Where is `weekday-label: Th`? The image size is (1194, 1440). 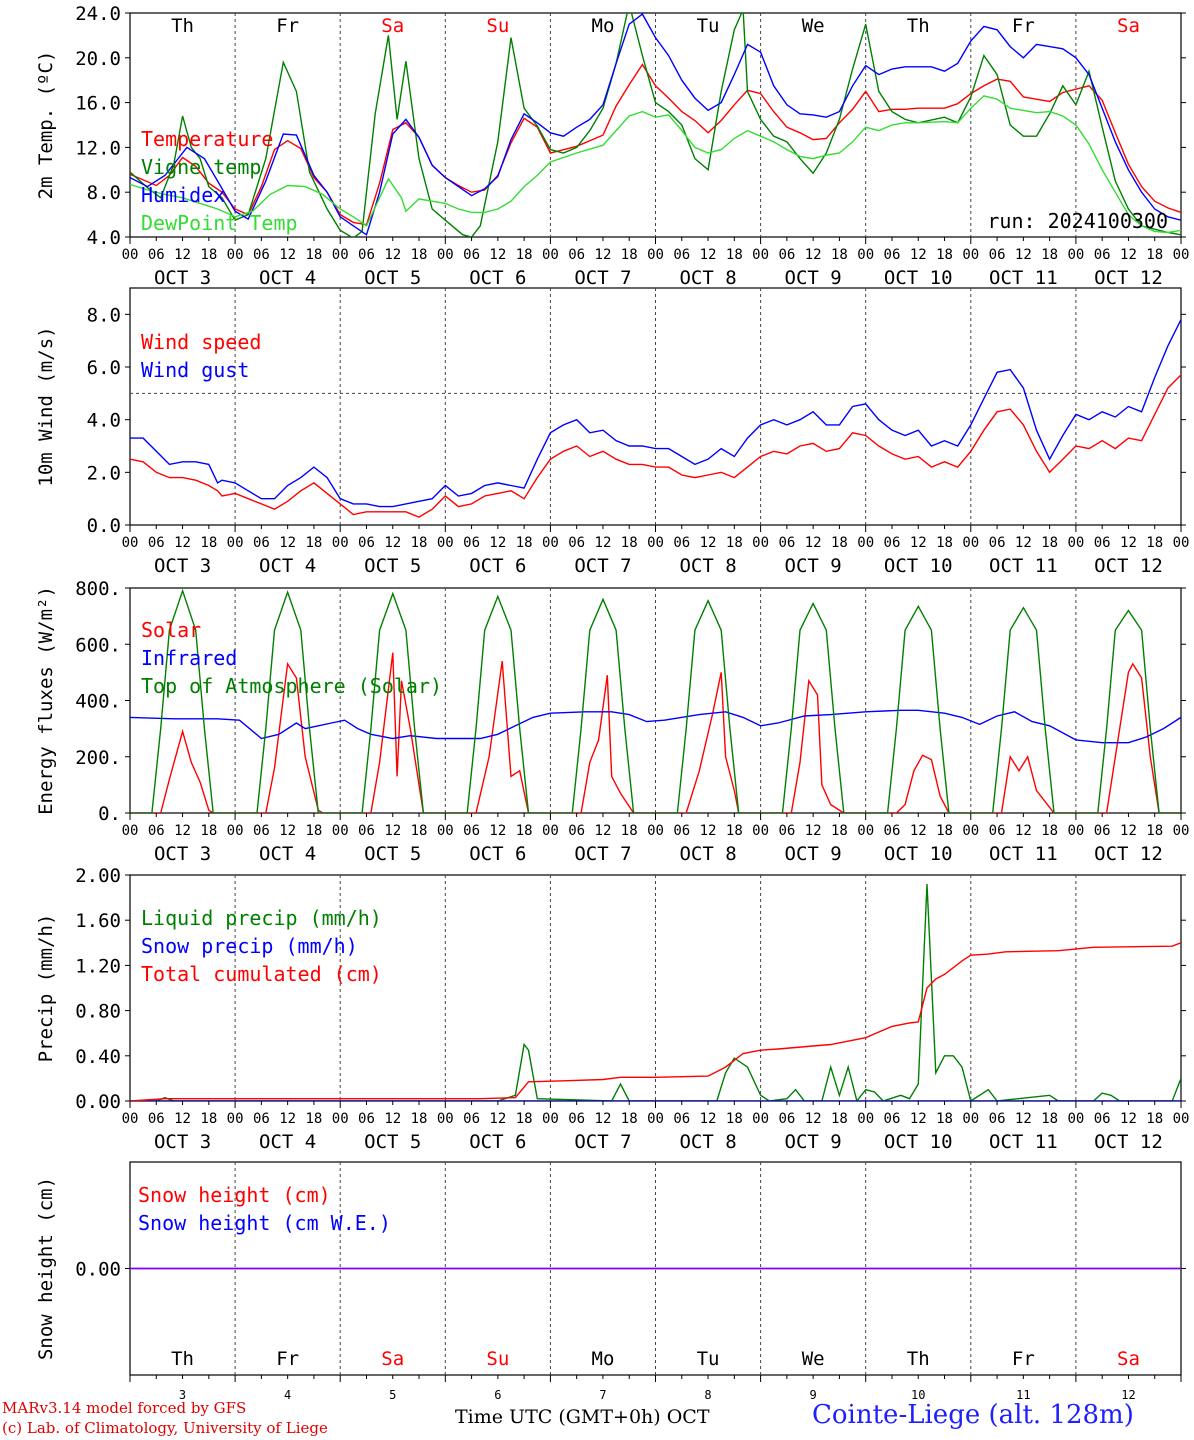 weekday-label: Th is located at coordinates (182, 1359).